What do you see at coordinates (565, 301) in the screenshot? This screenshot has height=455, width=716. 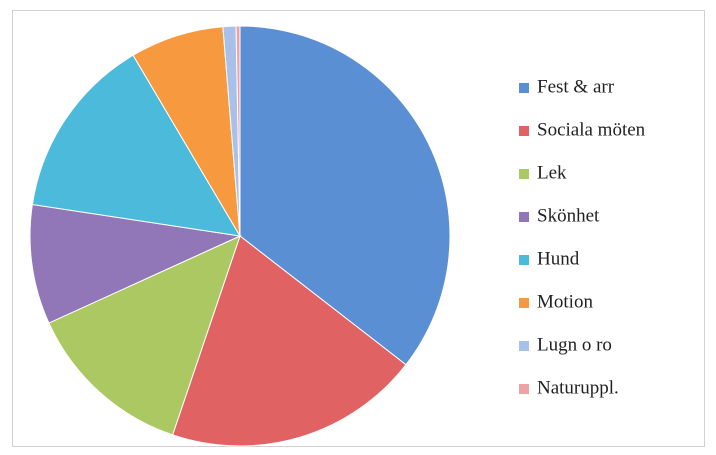 I see `legend-label: Motion` at bounding box center [565, 301].